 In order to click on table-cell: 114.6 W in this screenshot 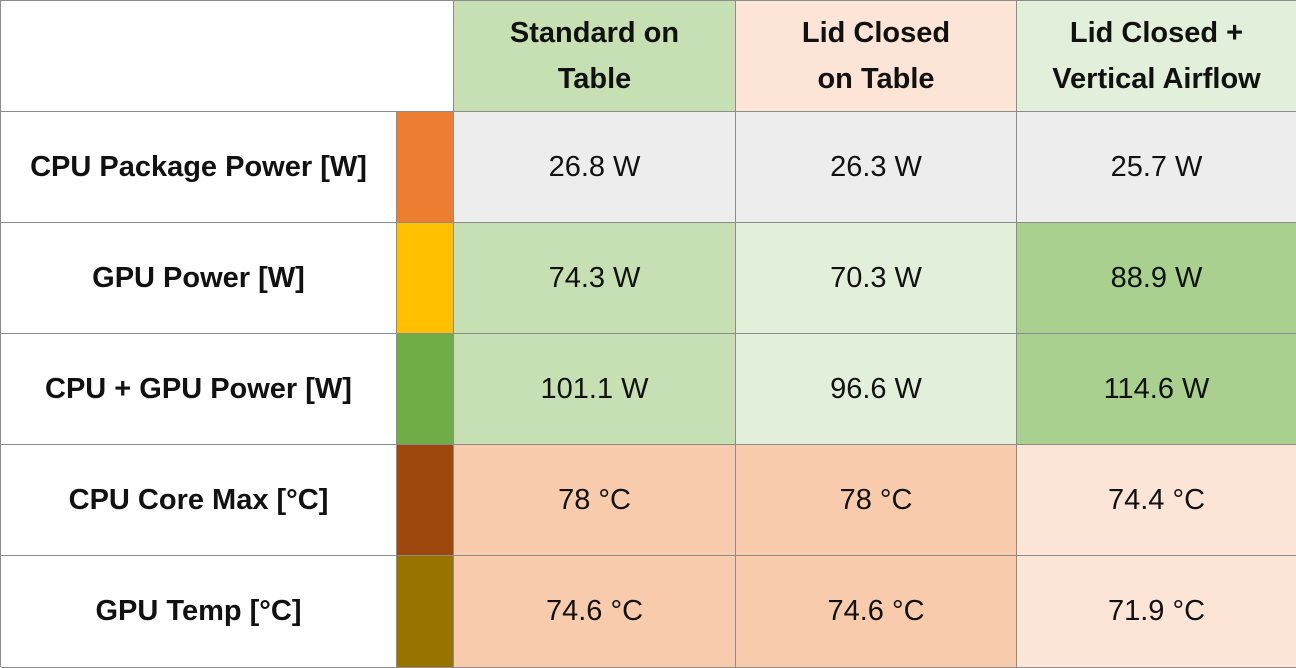, I will do `click(1156, 389)`.